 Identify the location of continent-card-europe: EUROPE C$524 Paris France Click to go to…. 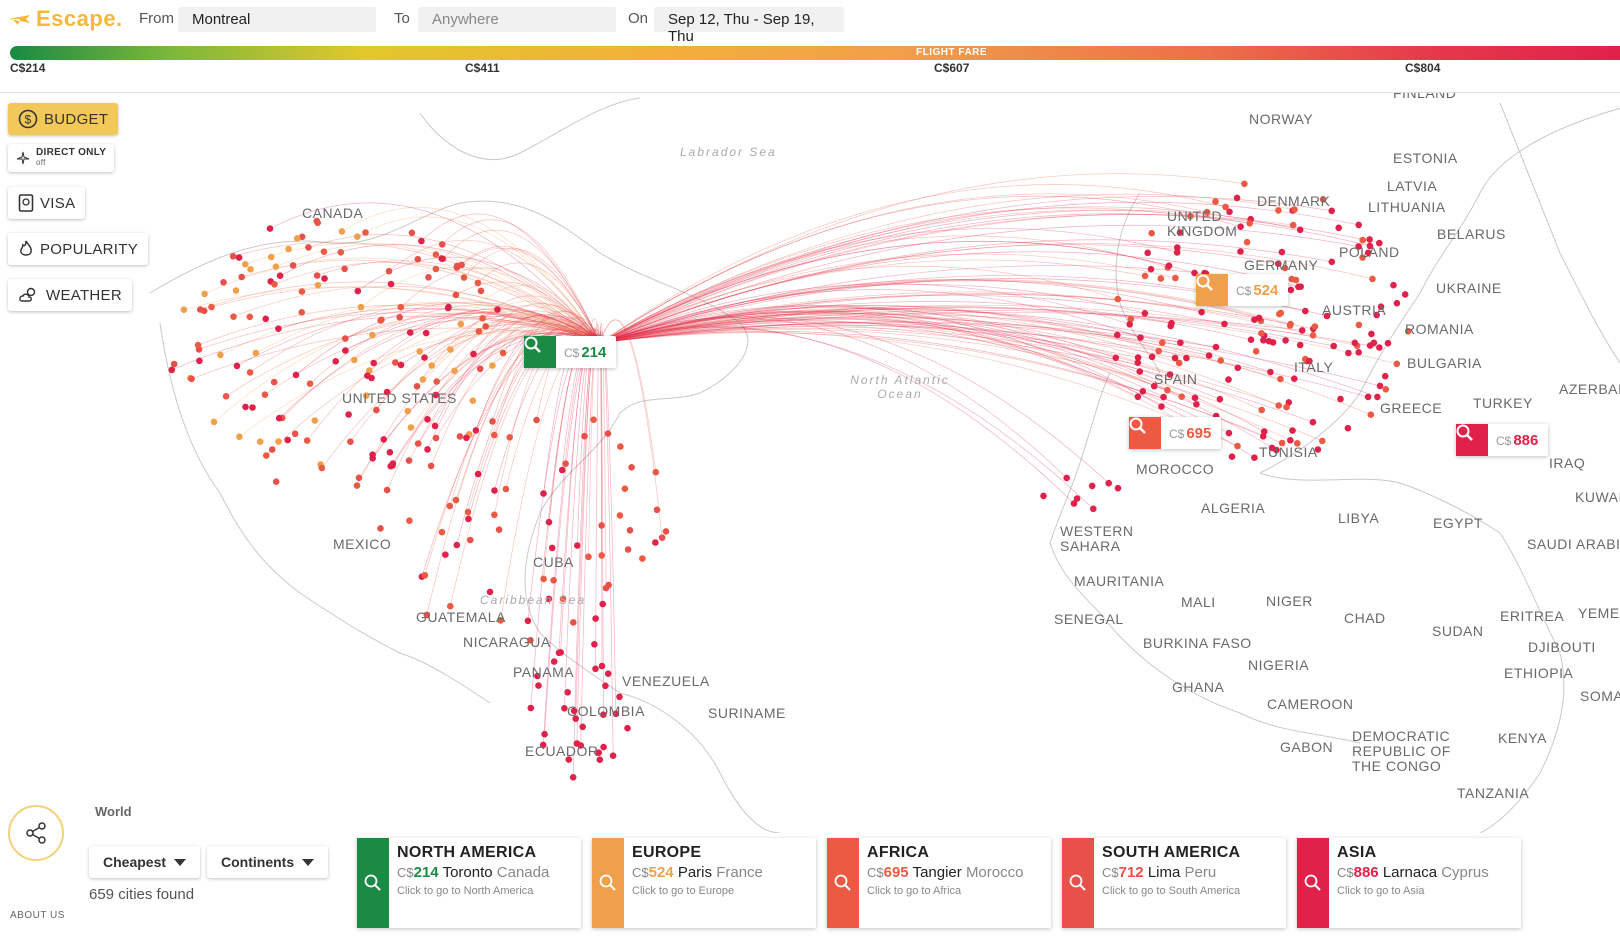
(704, 883).